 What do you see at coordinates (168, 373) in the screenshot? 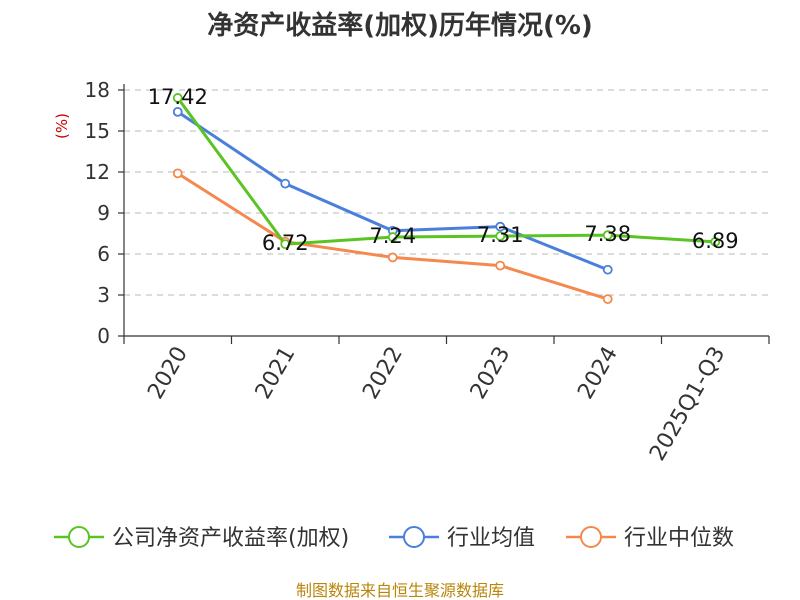
I see `x-tick-label-2020: 2020` at bounding box center [168, 373].